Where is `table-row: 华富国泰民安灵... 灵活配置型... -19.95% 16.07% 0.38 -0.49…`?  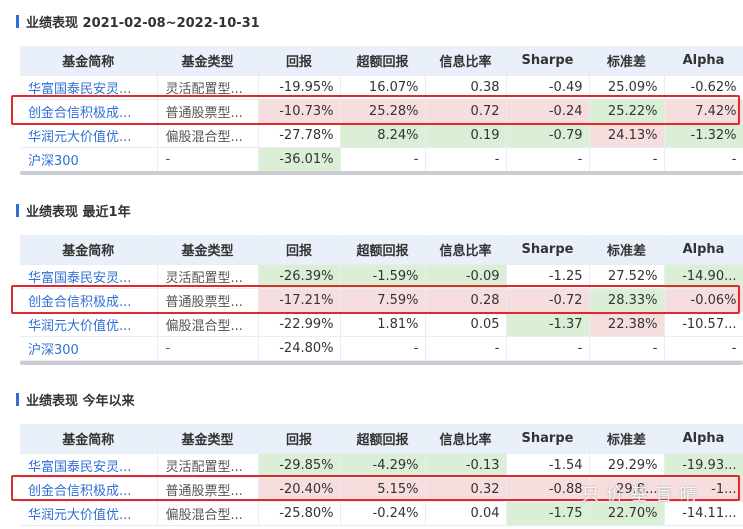 table-row: 华富国泰民安灵... 灵活配置型... -19.95% 16.07% 0.38 -0.49… is located at coordinates (381, 87).